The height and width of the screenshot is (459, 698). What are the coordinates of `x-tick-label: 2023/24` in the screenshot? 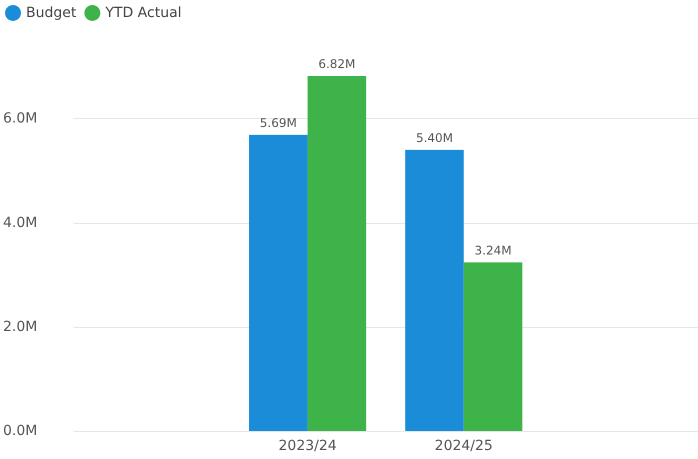 It's located at (307, 446).